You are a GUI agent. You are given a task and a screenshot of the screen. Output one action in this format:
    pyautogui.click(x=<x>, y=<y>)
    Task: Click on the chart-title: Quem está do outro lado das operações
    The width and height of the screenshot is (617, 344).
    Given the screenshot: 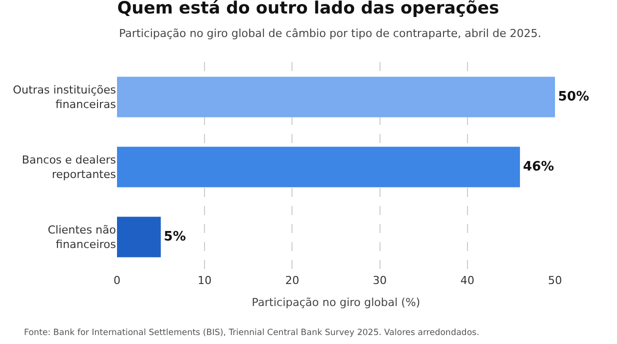 What is the action you would take?
    pyautogui.click(x=308, y=9)
    